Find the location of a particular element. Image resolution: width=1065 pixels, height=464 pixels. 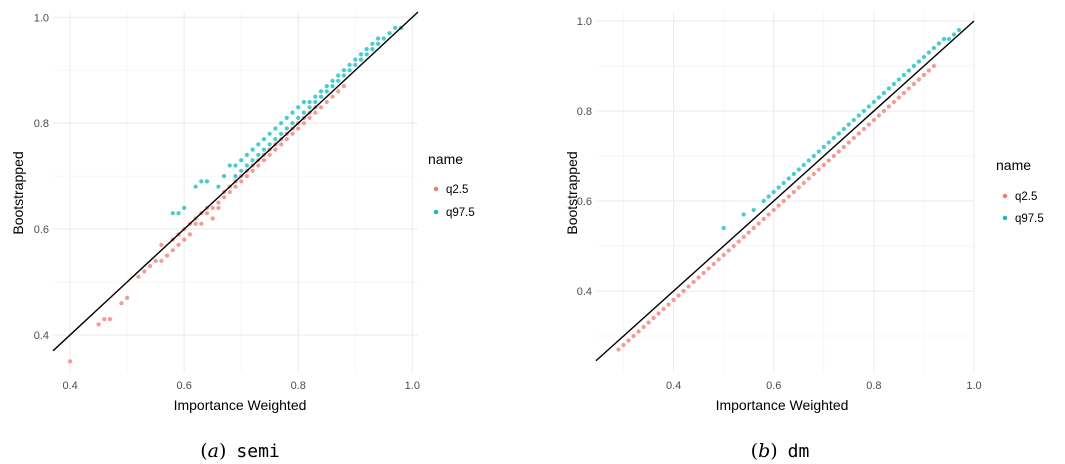

point-q2.5-b-43 is located at coordinates (833, 156).